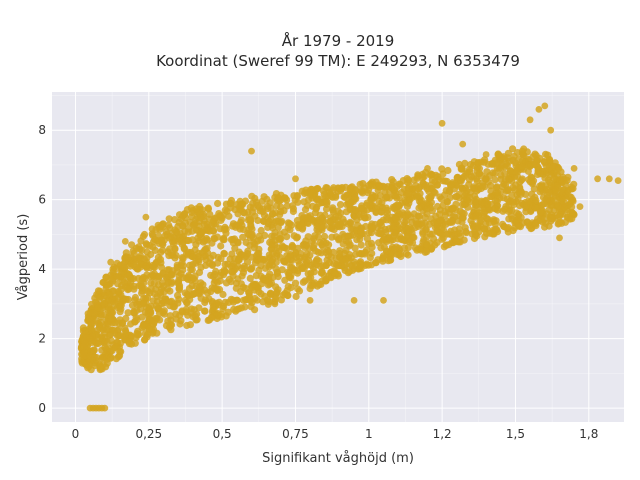 This screenshot has width=640, height=480. I want to click on x-tick-label: 1,5, so click(515, 434).